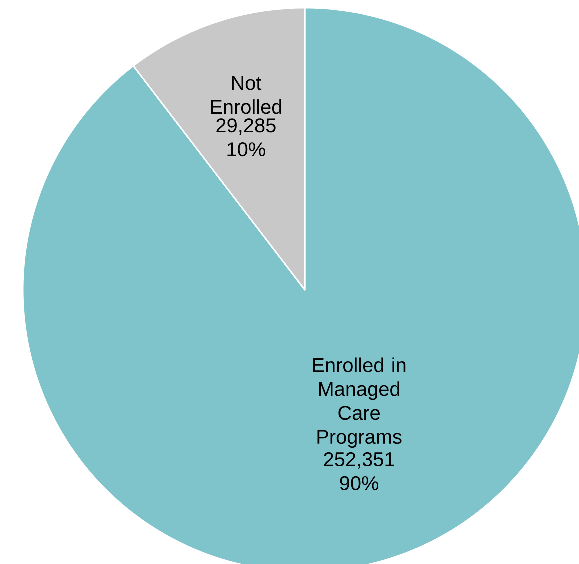  What do you see at coordinates (359, 403) in the screenshot?
I see `slice-label: Enrolled in Managed Care Programs` at bounding box center [359, 403].